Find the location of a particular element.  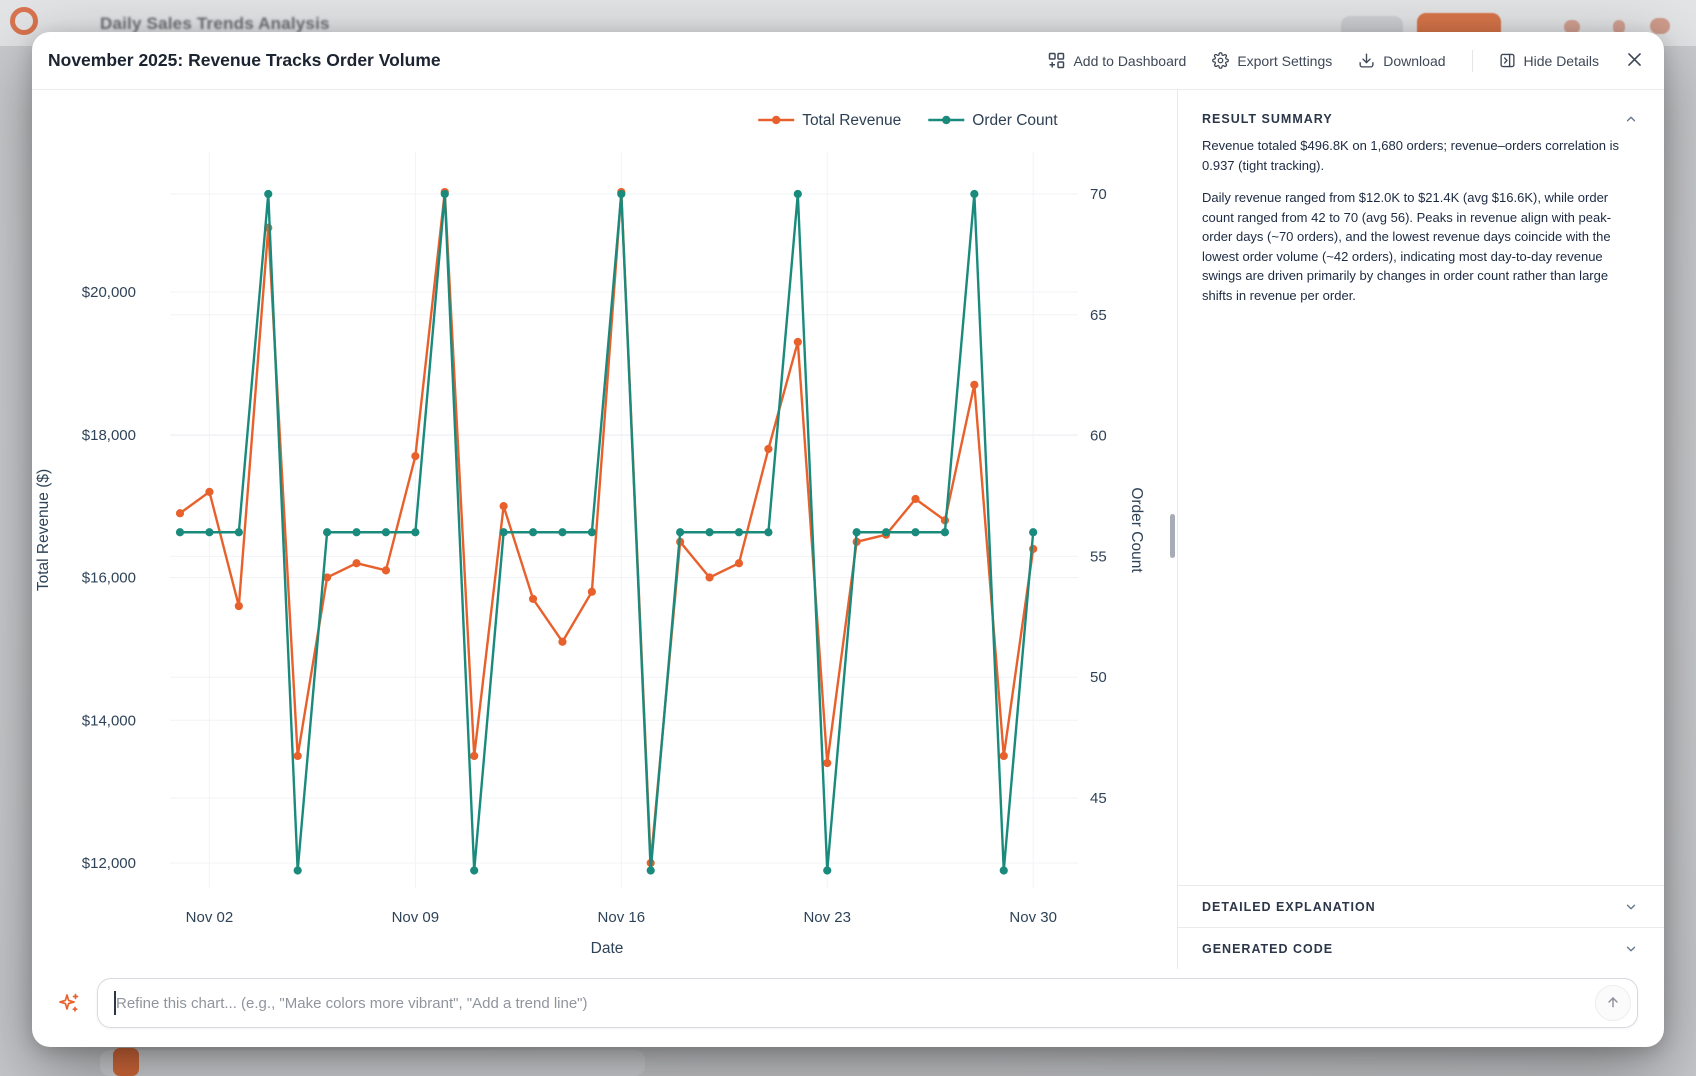

download-button: Download is located at coordinates (1402, 60).